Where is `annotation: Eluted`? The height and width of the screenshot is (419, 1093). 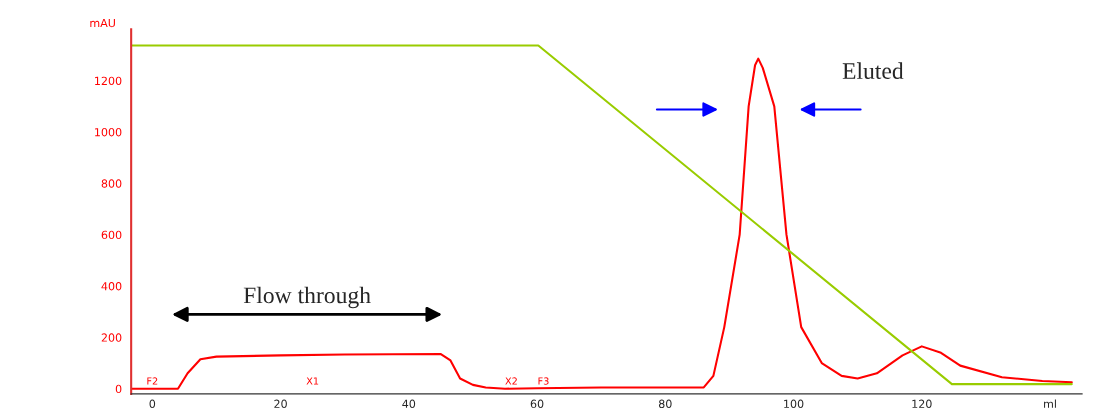 annotation: Eluted is located at coordinates (873, 70).